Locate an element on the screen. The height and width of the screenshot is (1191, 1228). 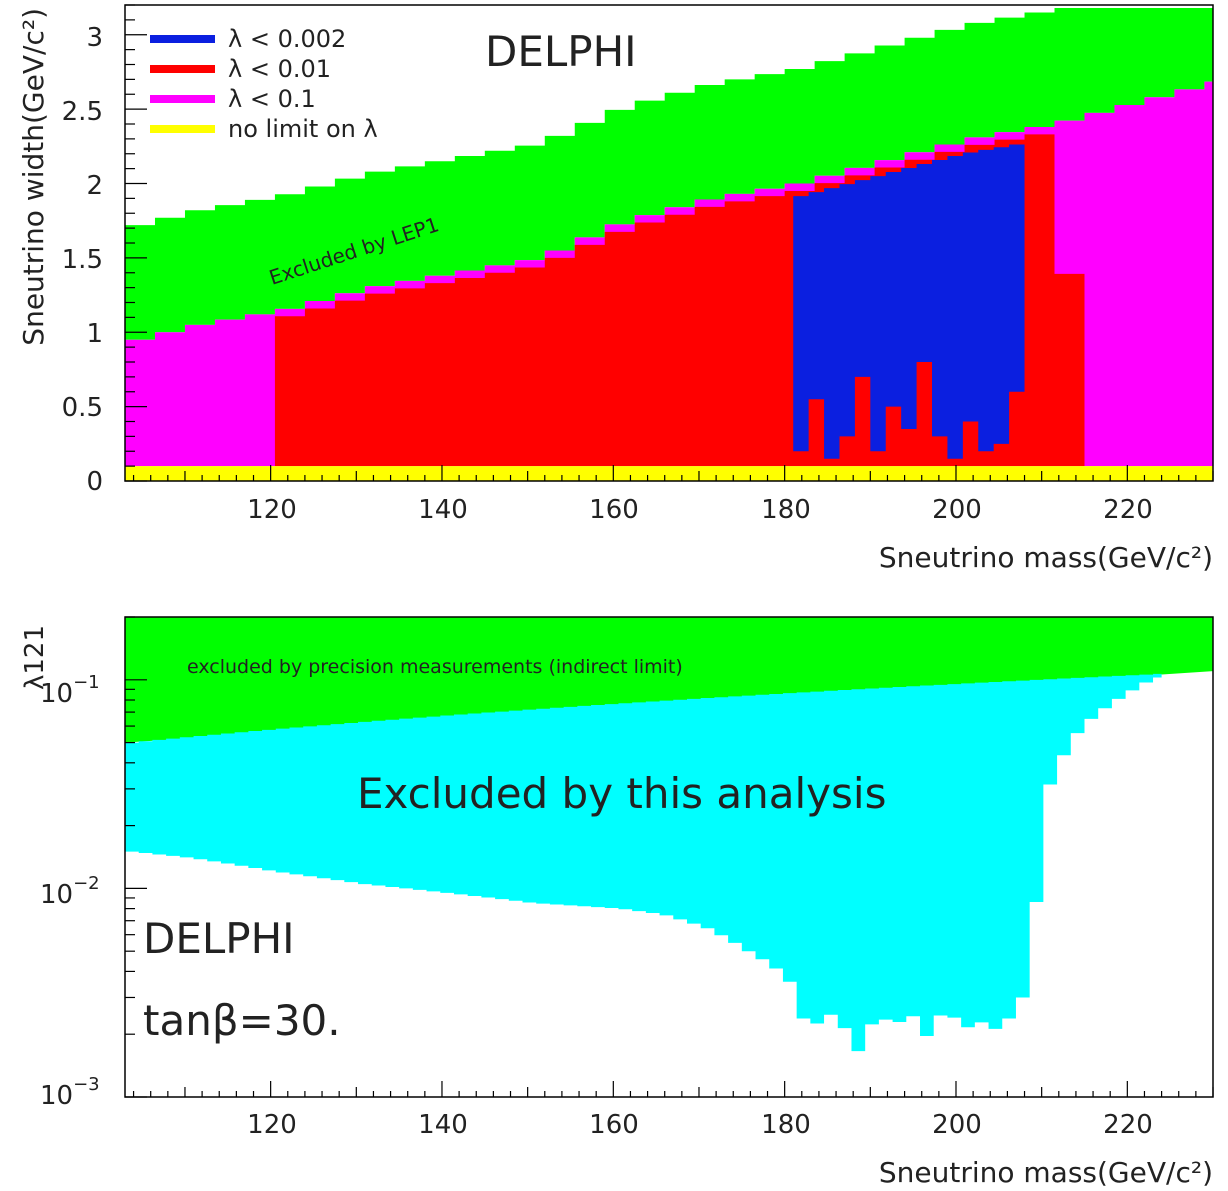
bottom-y-axis-label: λ121 is located at coordinates (35, 657).